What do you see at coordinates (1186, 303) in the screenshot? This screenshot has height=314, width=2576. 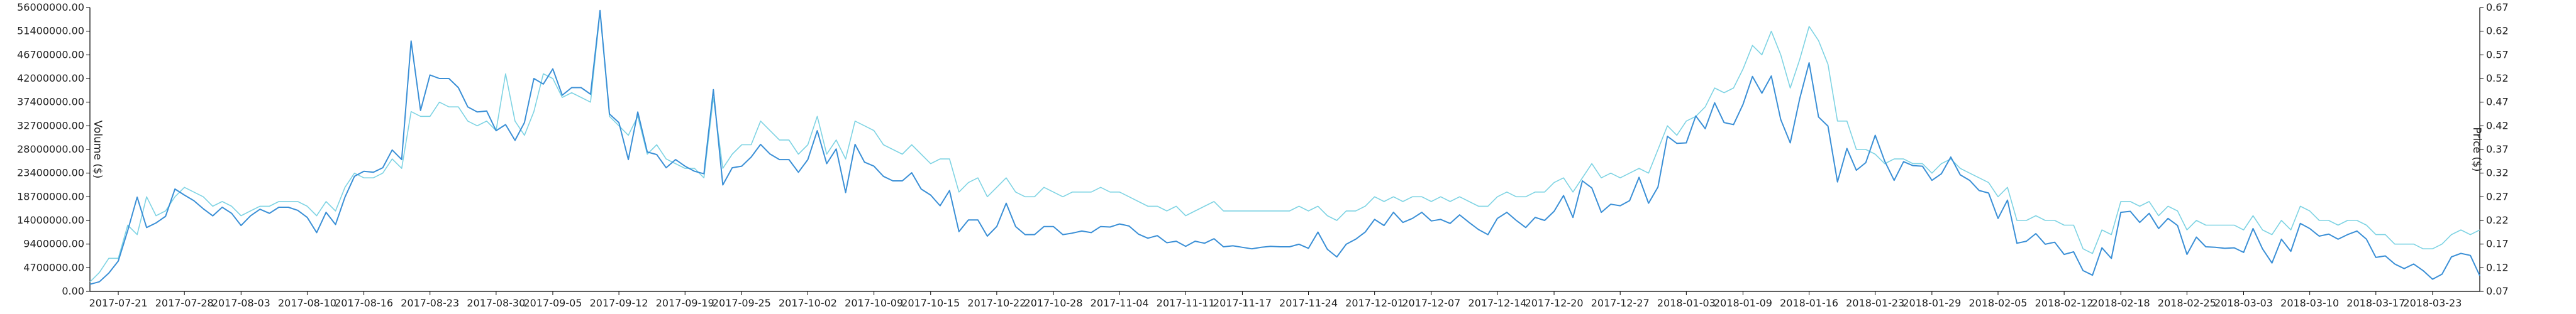 I see `x-tick-label: 2017-11-11` at bounding box center [1186, 303].